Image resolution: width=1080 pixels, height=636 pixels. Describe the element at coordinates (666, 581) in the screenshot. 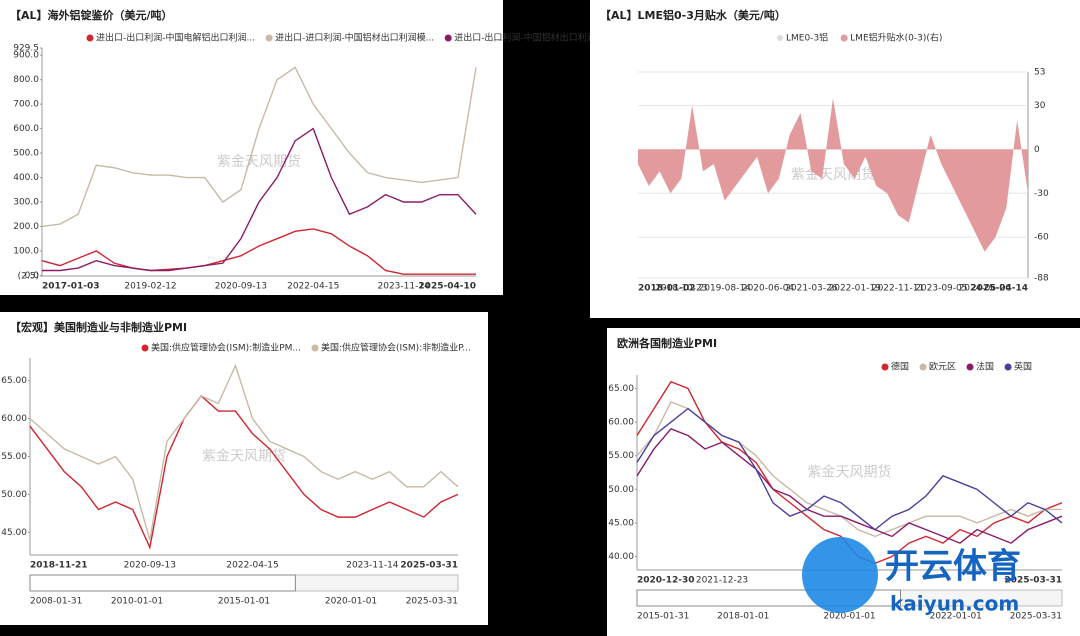

I see `x-tick-label: 2020-12-30` at that location.